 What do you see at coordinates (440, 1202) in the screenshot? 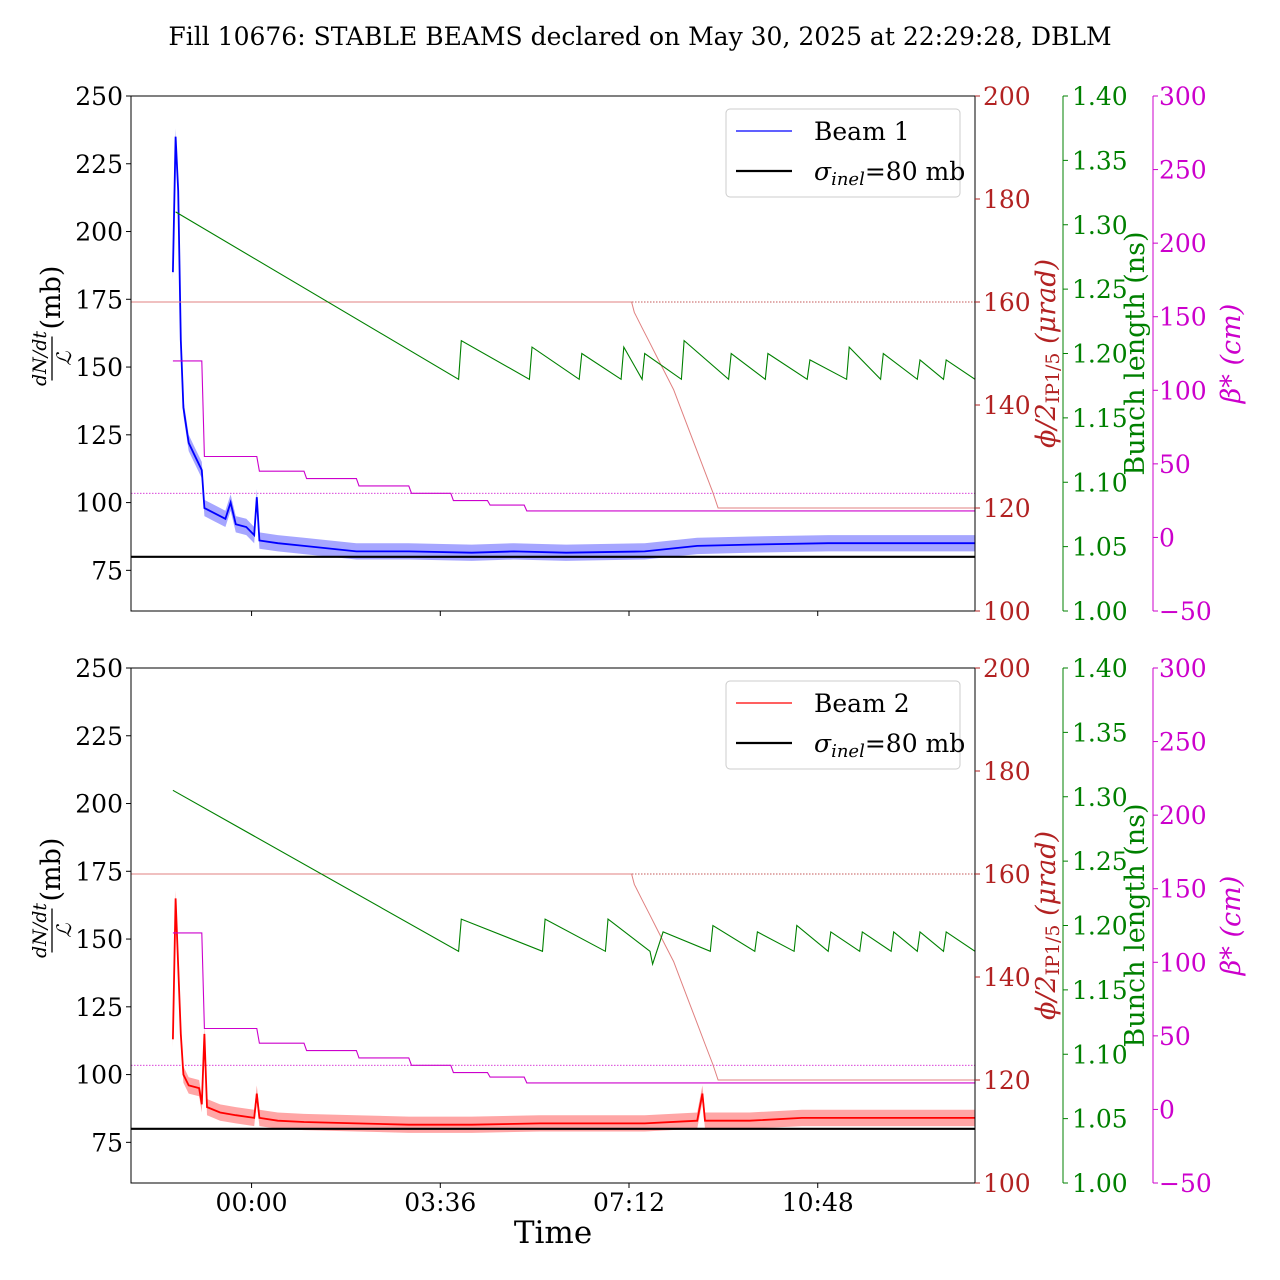
I see `x-tick-label: 03:36` at bounding box center [440, 1202].